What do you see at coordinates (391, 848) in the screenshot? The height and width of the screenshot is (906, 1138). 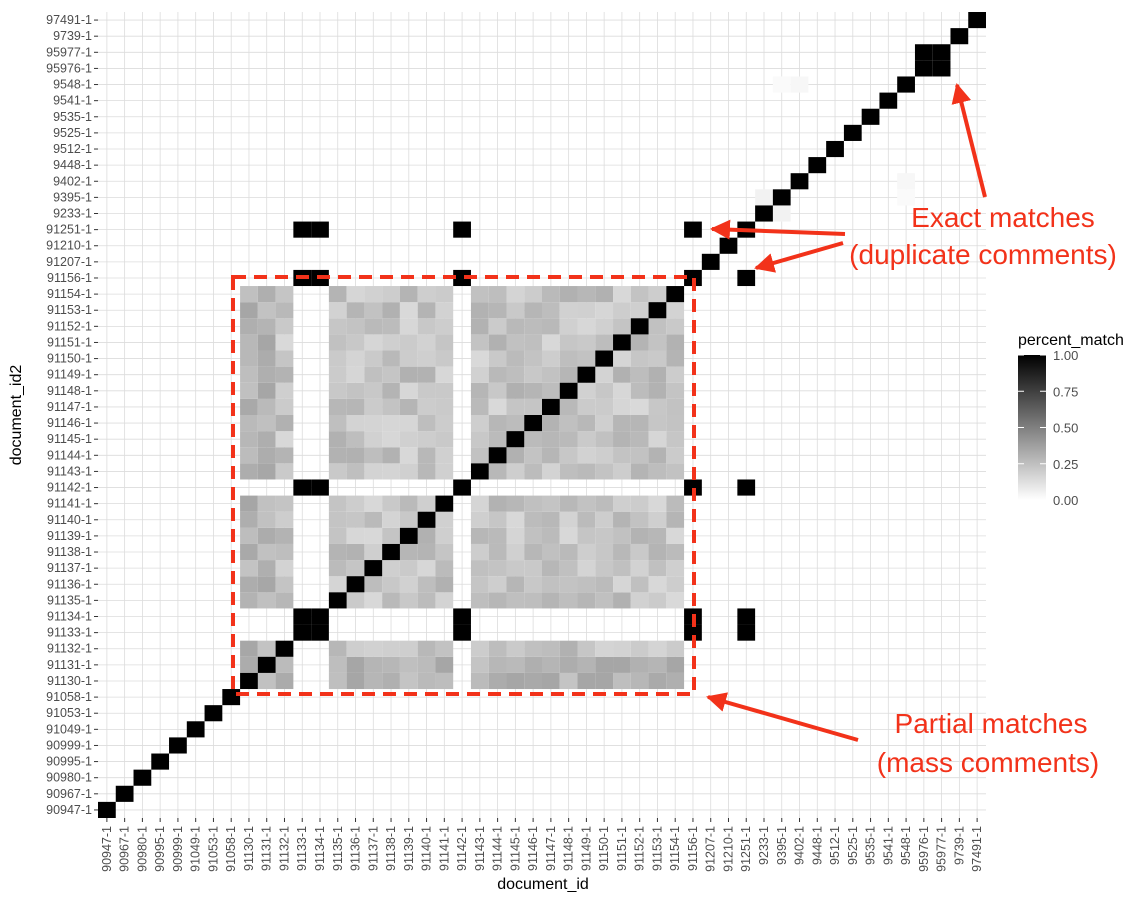 I see `x-tick-label: 91138-1` at bounding box center [391, 848].